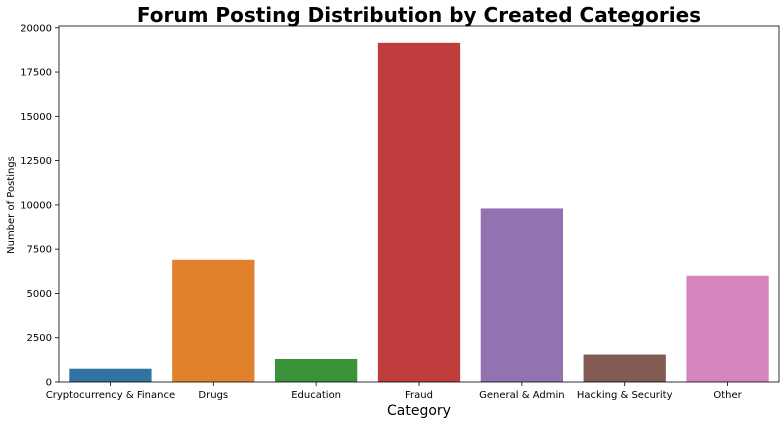 The height and width of the screenshot is (424, 784). Describe the element at coordinates (11, 205) in the screenshot. I see `y-axis-label: Number of Postings` at that location.